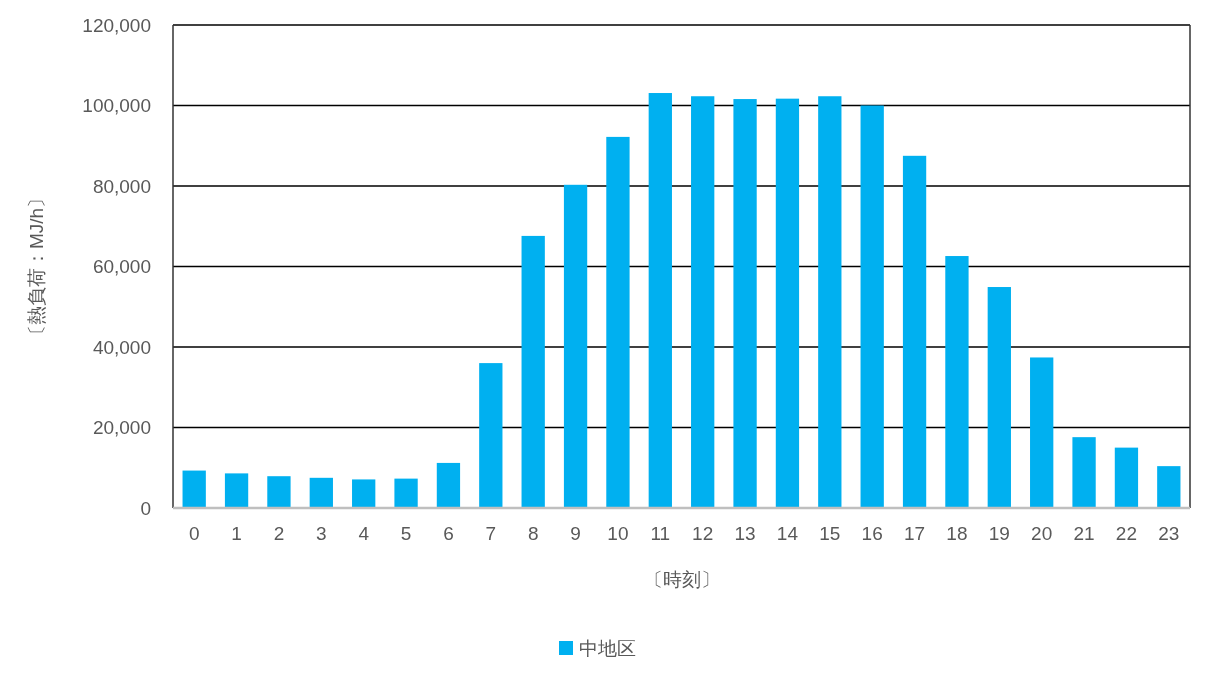 The image size is (1208, 675). What do you see at coordinates (681, 579) in the screenshot?
I see `x-axis-title: 〔時刻〕` at bounding box center [681, 579].